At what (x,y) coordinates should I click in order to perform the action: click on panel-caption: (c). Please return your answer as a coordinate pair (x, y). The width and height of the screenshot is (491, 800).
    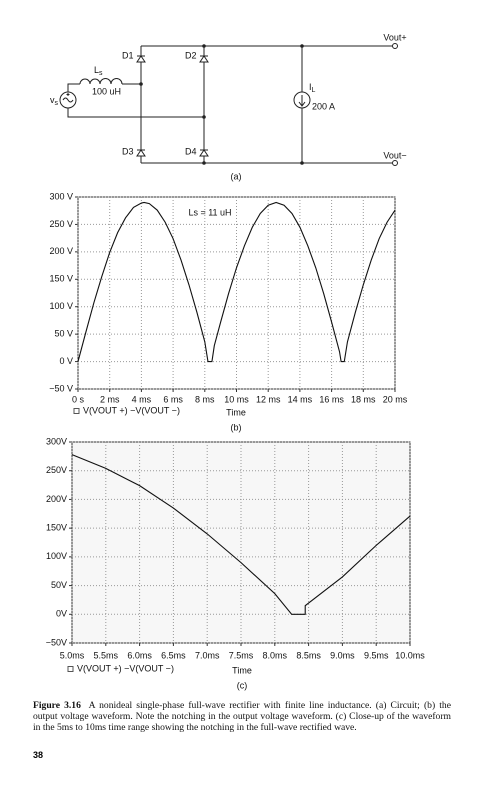
    Looking at the image, I should click on (242, 685).